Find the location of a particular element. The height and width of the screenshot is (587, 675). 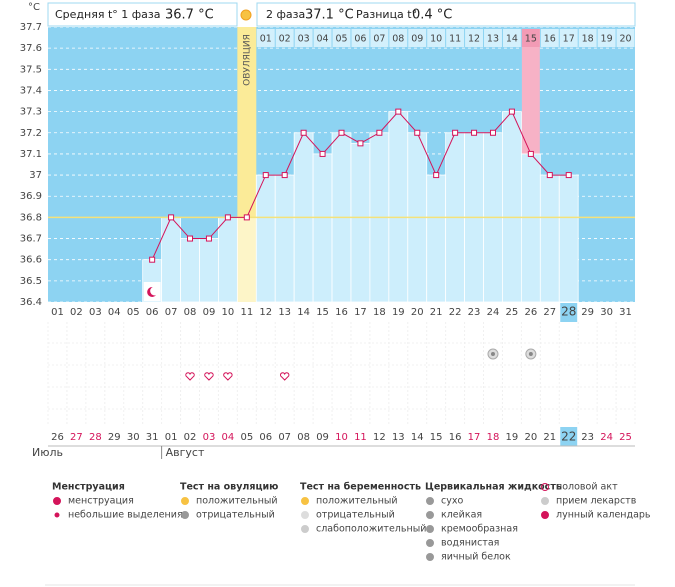

legend-item: лунный календарь is located at coordinates (603, 515).